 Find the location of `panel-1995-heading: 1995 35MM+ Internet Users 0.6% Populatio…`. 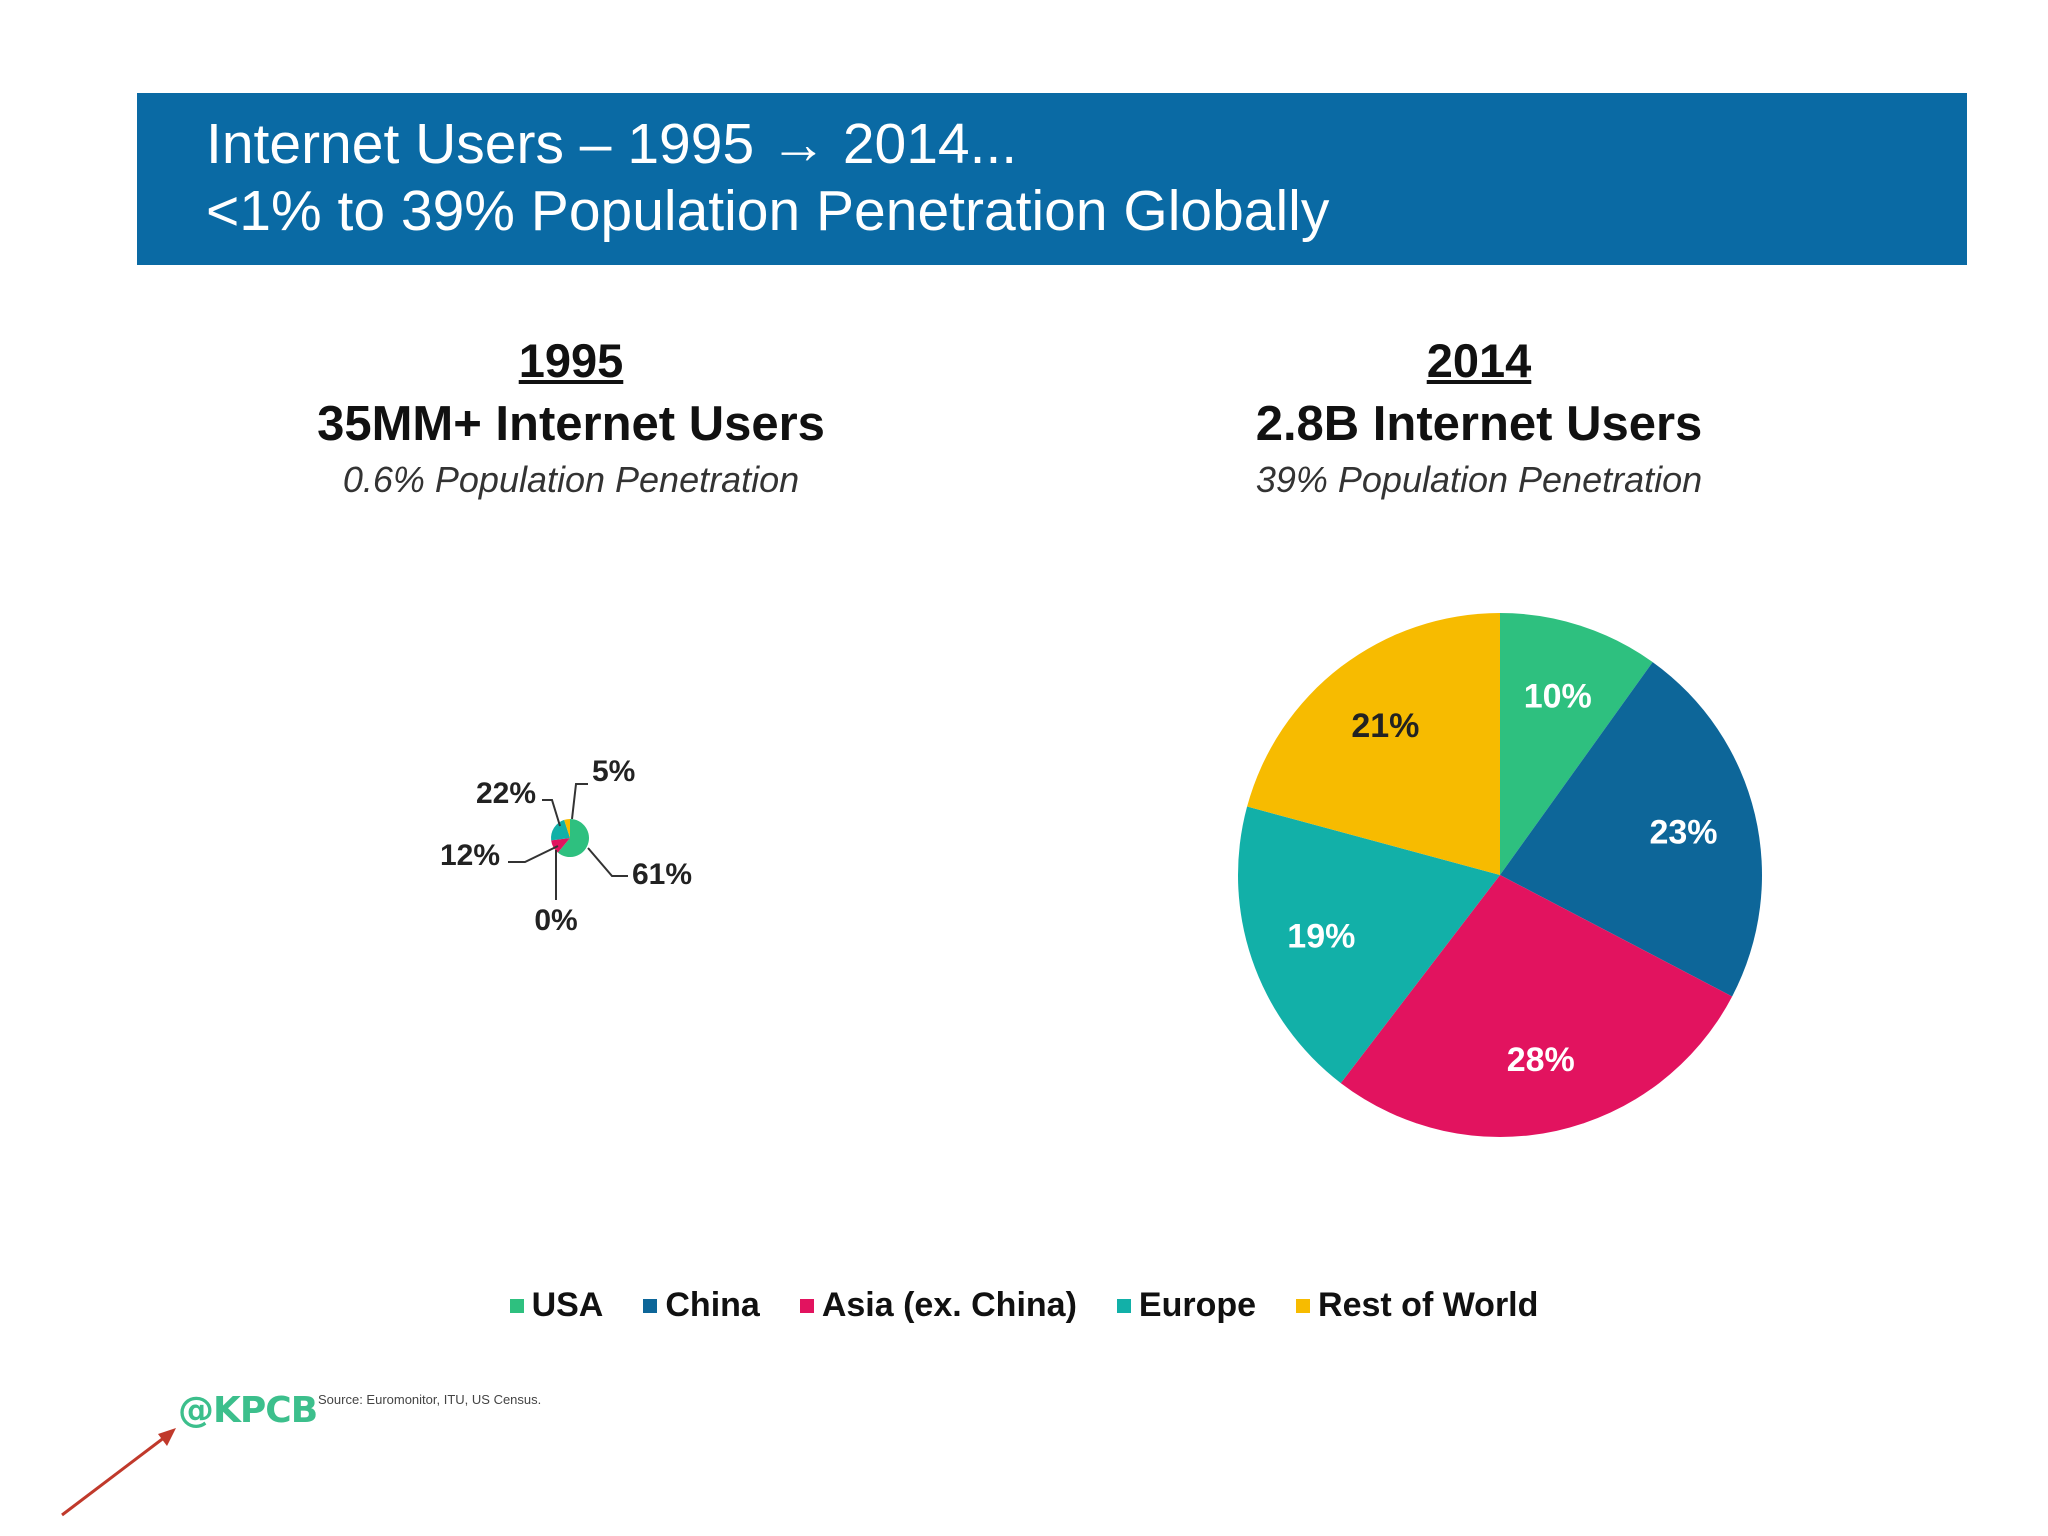

panel-1995-heading: 1995 35MM+ Internet Users 0.6% Populatio… is located at coordinates (571, 417).